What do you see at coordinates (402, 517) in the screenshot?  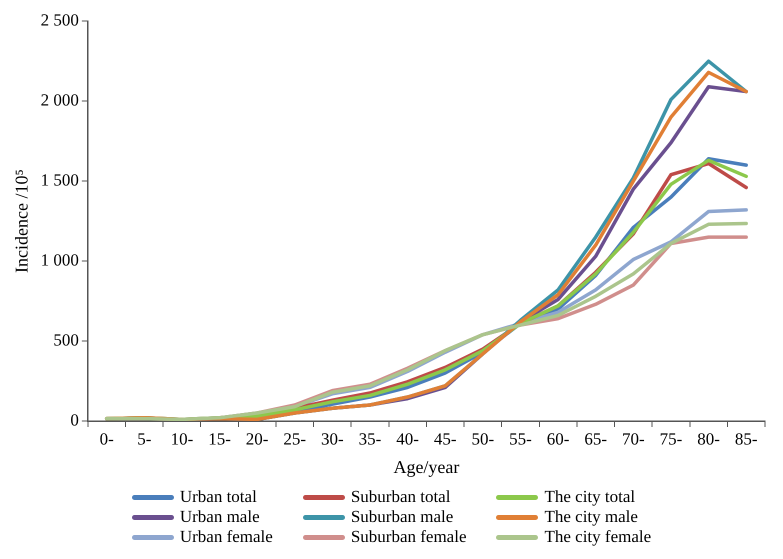 I see `legend-label: Suburban male` at bounding box center [402, 517].